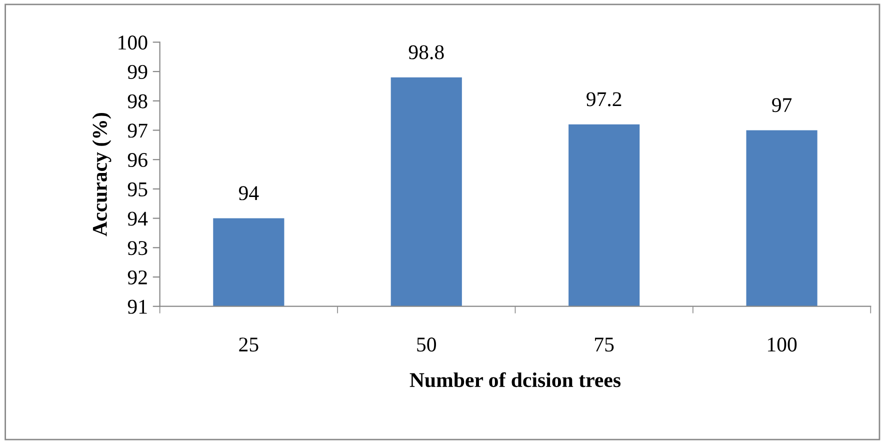 The width and height of the screenshot is (883, 444). Describe the element at coordinates (133, 43) in the screenshot. I see `y-tick-label: 100` at that location.